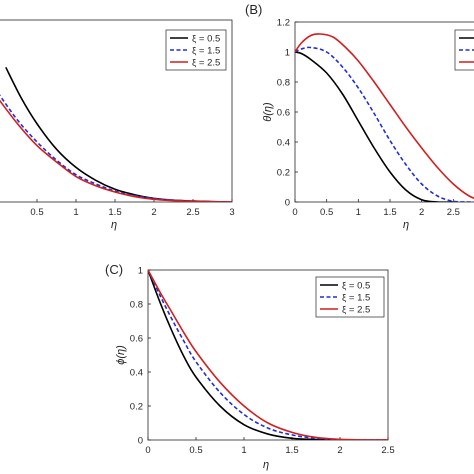 The height and width of the screenshot is (474, 474). What do you see at coordinates (231, 212) in the screenshot?
I see `x-tick-label: 3` at bounding box center [231, 212].